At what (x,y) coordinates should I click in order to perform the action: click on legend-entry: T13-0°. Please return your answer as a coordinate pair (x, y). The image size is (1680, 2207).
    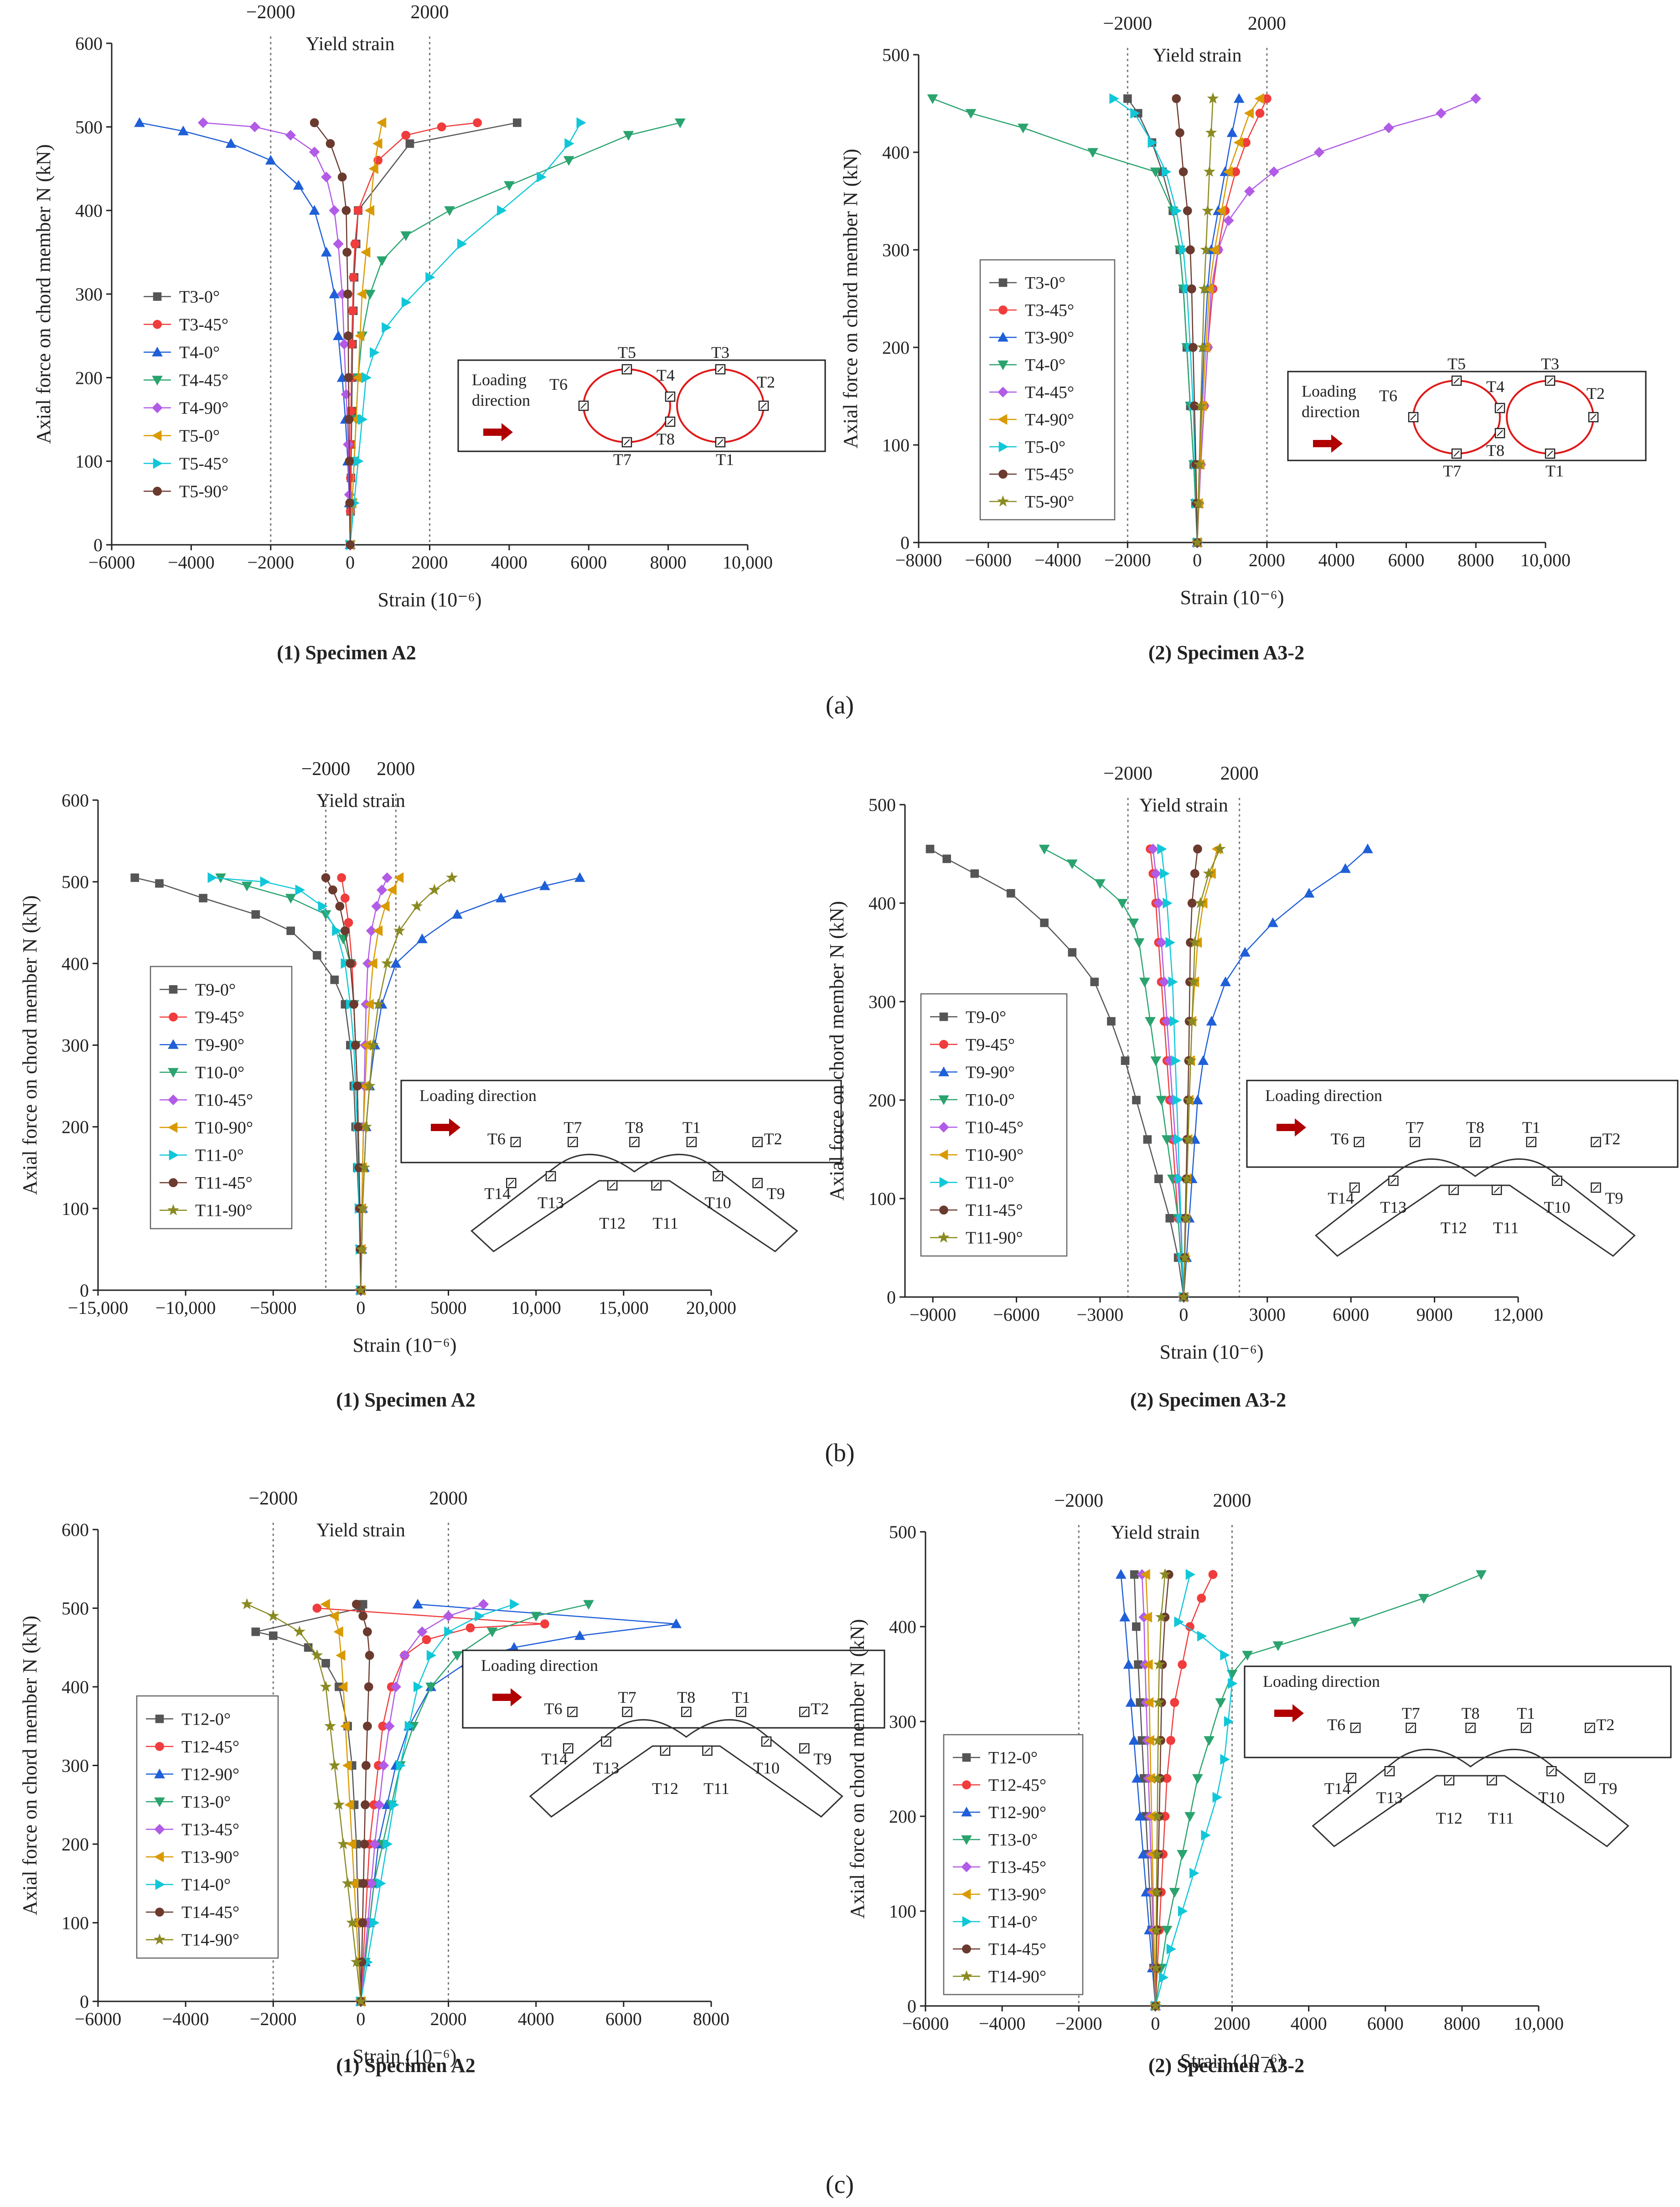
    Looking at the image, I should click on (206, 1802).